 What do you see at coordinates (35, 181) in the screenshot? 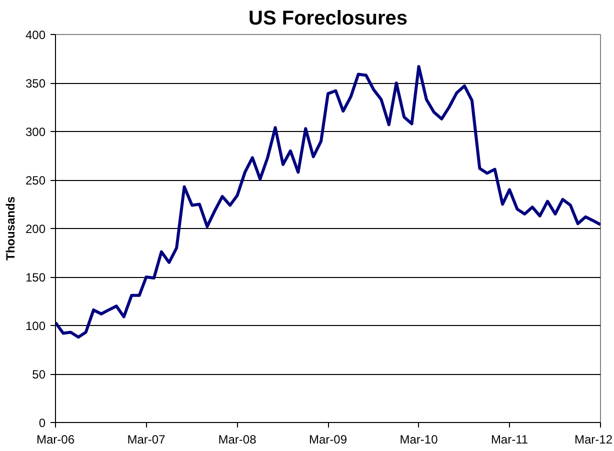
I see `y-tick-label: 250` at bounding box center [35, 181].